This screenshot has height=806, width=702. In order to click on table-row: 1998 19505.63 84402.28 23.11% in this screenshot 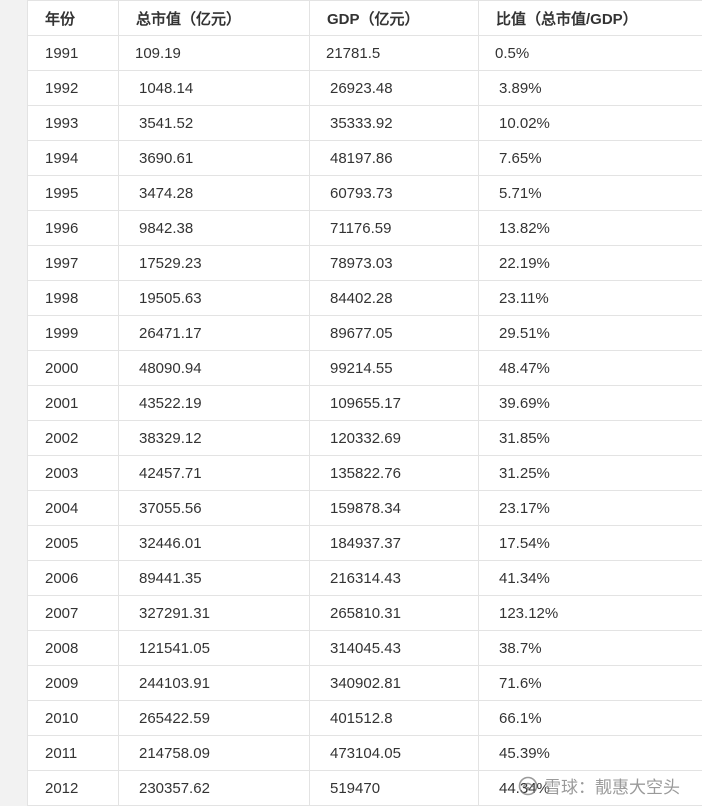, I will do `click(364, 298)`.